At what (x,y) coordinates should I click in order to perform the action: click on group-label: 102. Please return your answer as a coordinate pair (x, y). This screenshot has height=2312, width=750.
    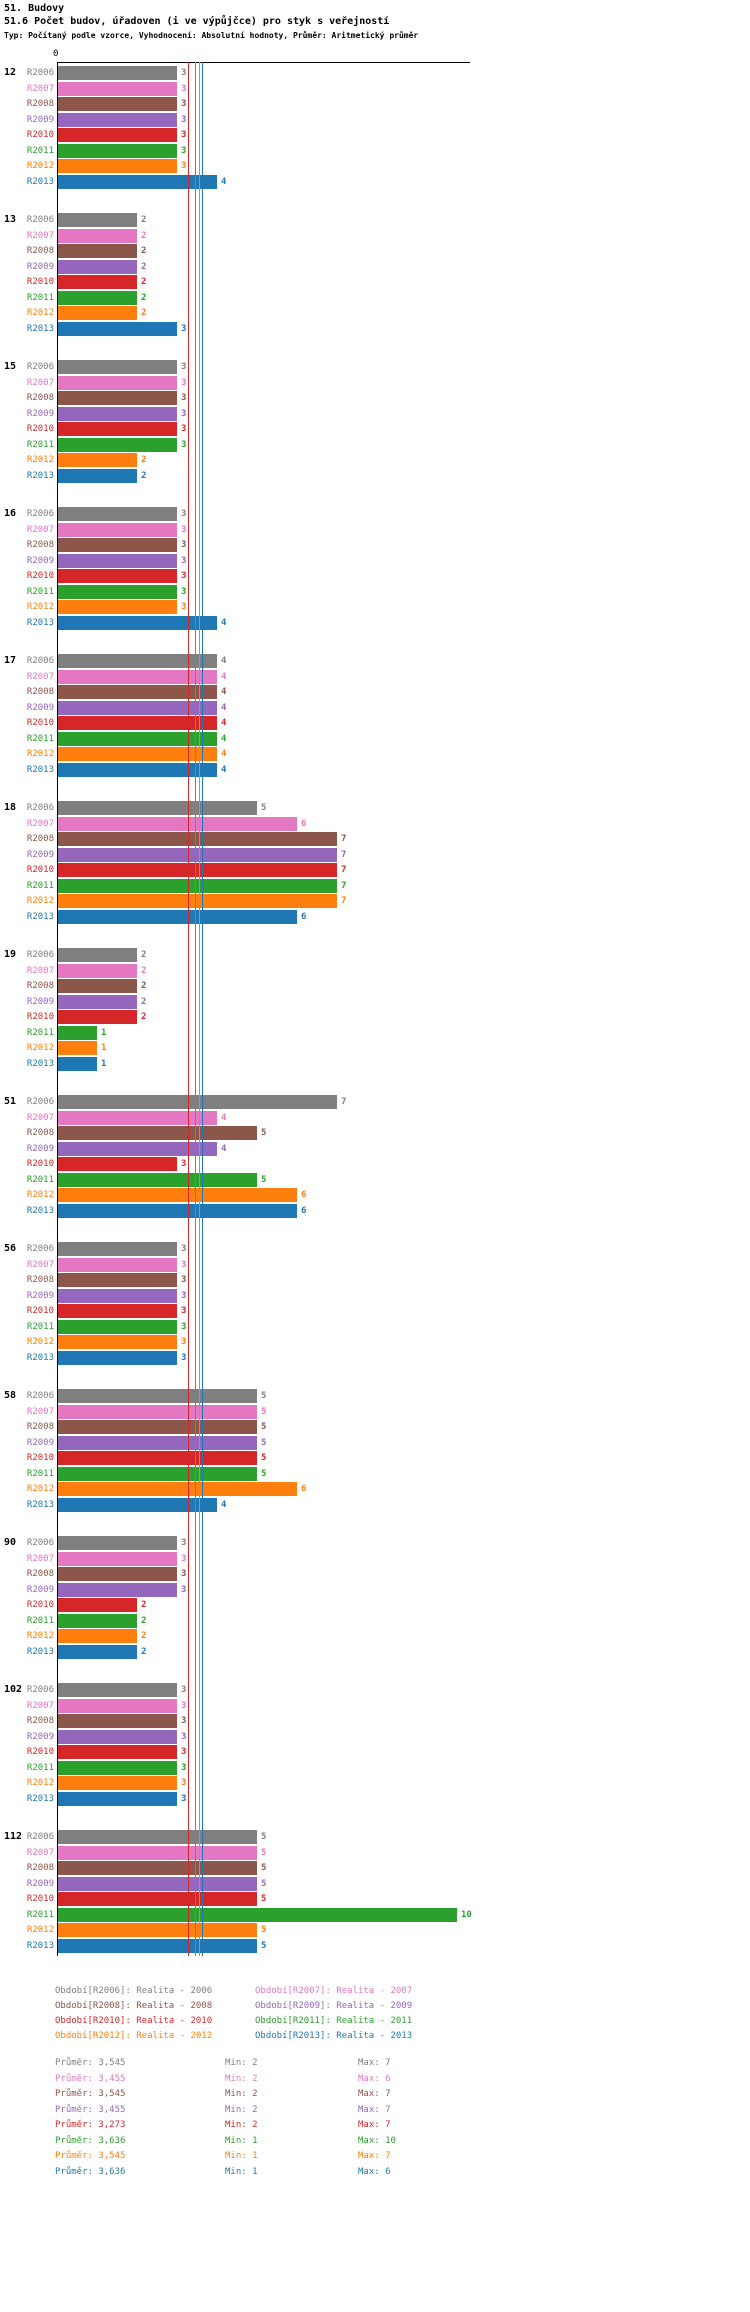
    Looking at the image, I should click on (13, 1689).